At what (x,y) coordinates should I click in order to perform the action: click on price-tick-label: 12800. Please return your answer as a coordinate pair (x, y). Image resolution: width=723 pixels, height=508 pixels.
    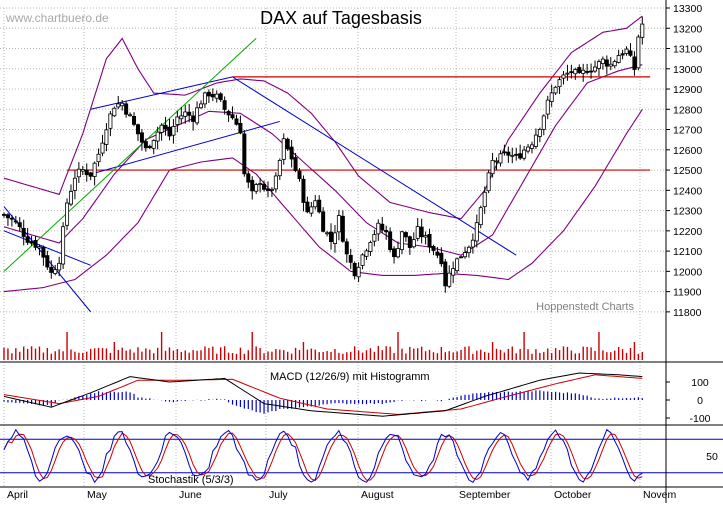
    Looking at the image, I should click on (687, 110).